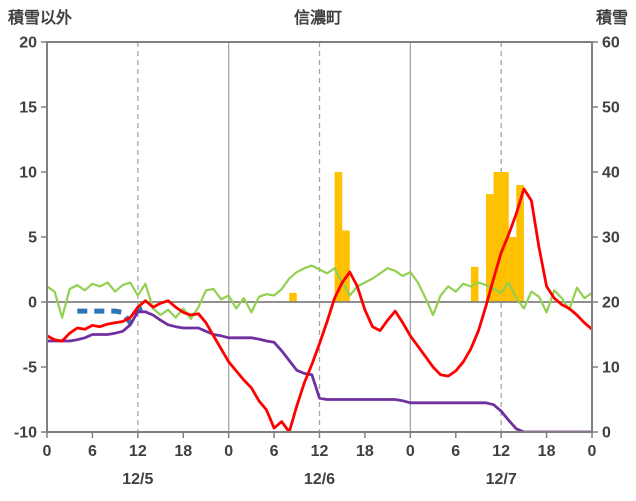 The image size is (636, 501). I want to click on svg-text: 50, so click(611, 108).